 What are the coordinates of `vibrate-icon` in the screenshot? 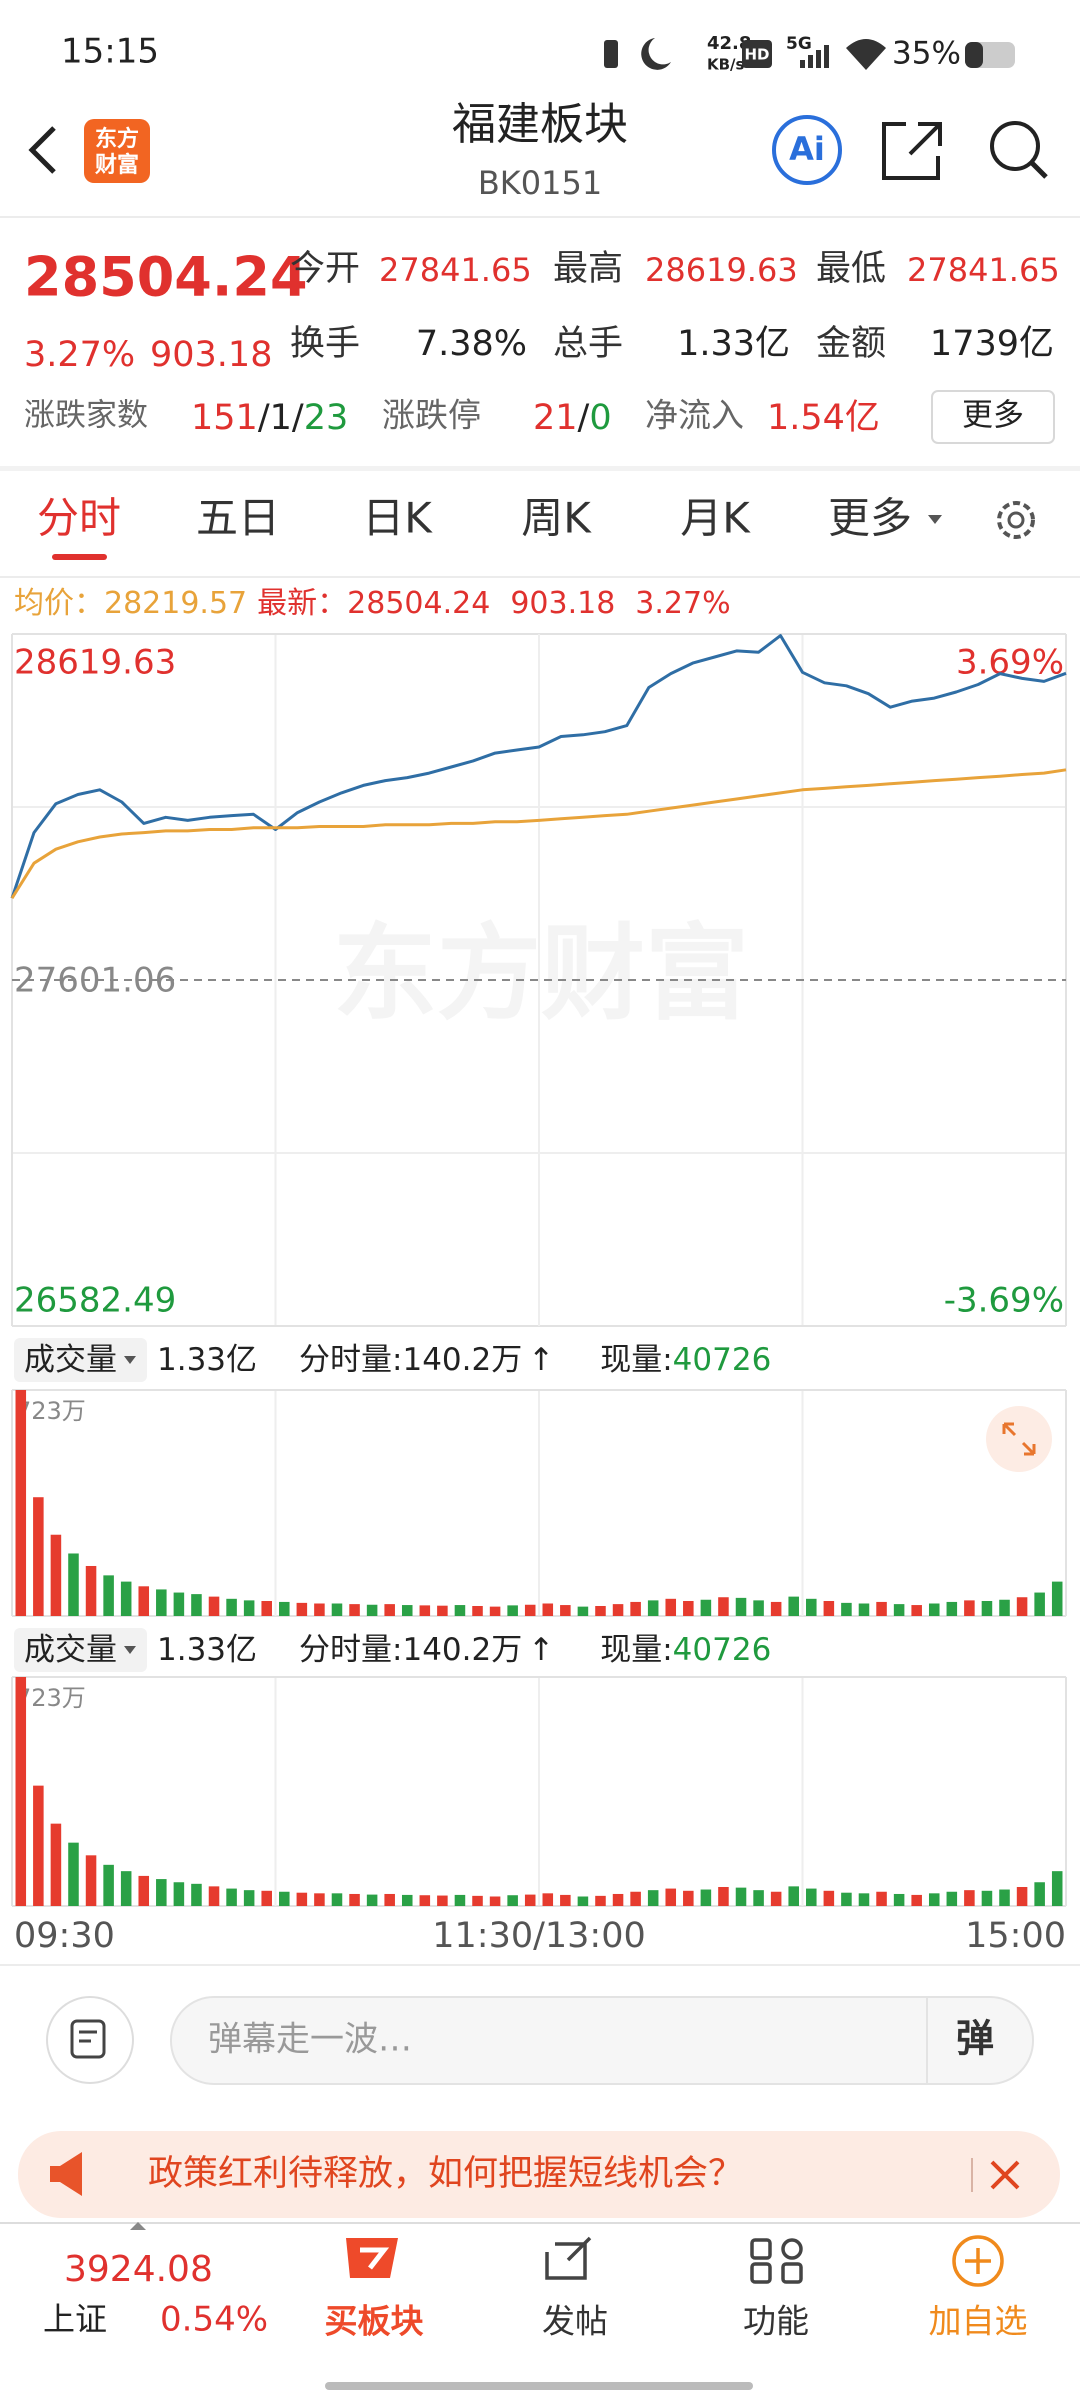 It's located at (611, 54).